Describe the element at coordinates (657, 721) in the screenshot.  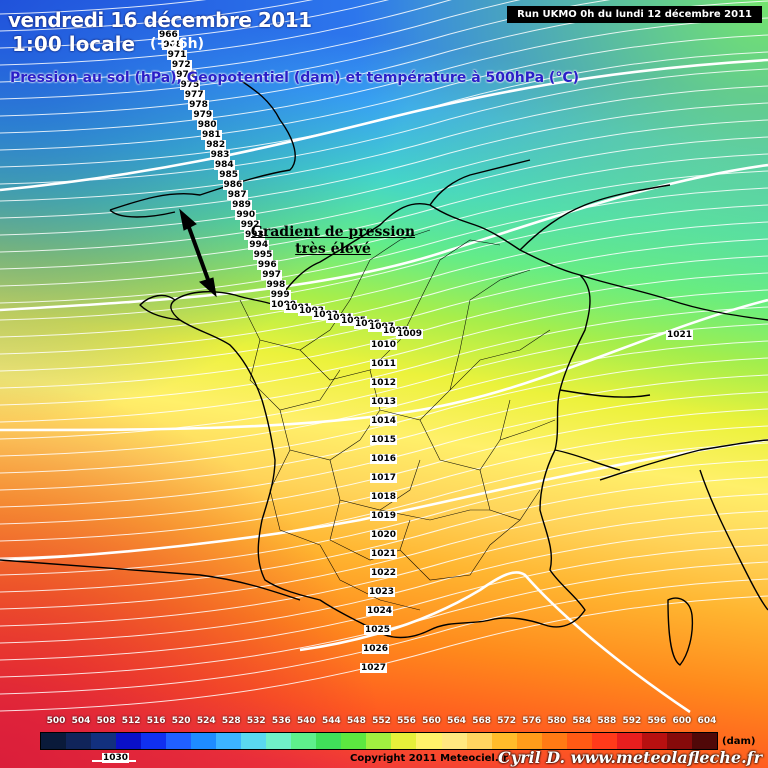
I see `legend-tick-label: 596` at that location.